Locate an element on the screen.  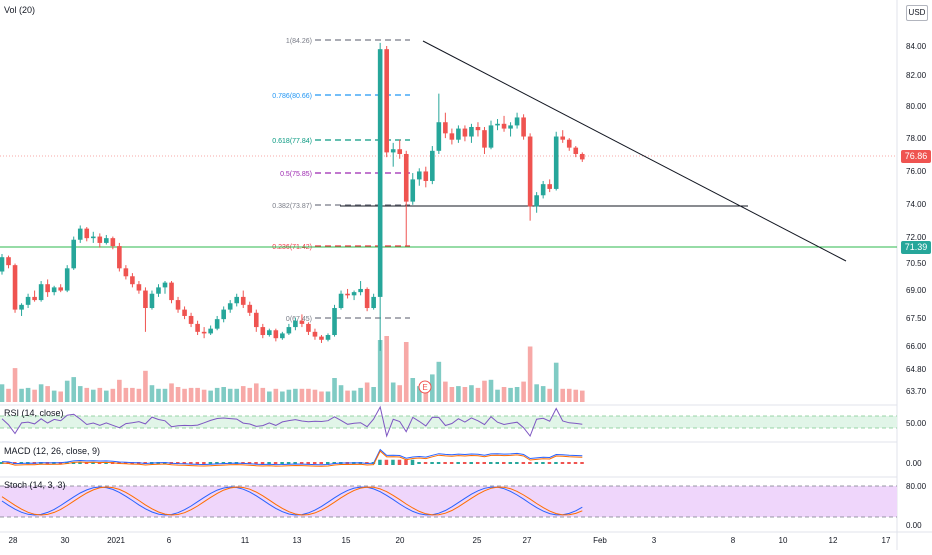
fib-label: 0(67.45) is located at coordinates (299, 319).